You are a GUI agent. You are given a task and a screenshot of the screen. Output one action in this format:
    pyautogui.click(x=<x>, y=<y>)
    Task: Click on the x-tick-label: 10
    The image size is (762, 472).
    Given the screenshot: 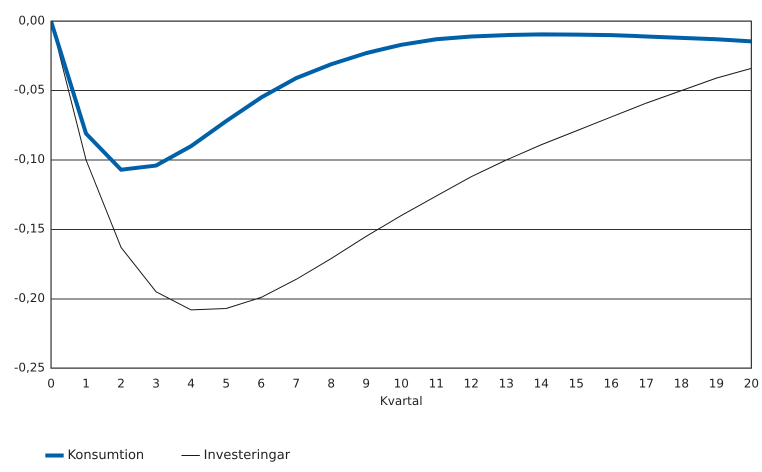 What is the action you would take?
    pyautogui.click(x=401, y=383)
    